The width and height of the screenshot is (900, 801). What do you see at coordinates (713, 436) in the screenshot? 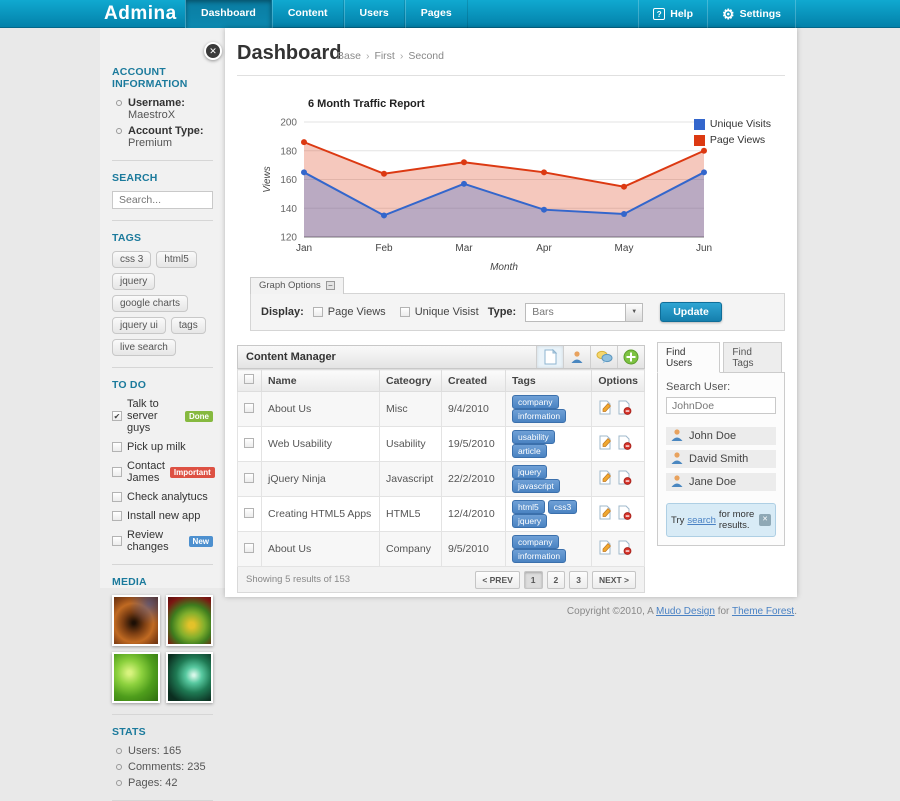
I see `user-name: John Doe` at bounding box center [713, 436].